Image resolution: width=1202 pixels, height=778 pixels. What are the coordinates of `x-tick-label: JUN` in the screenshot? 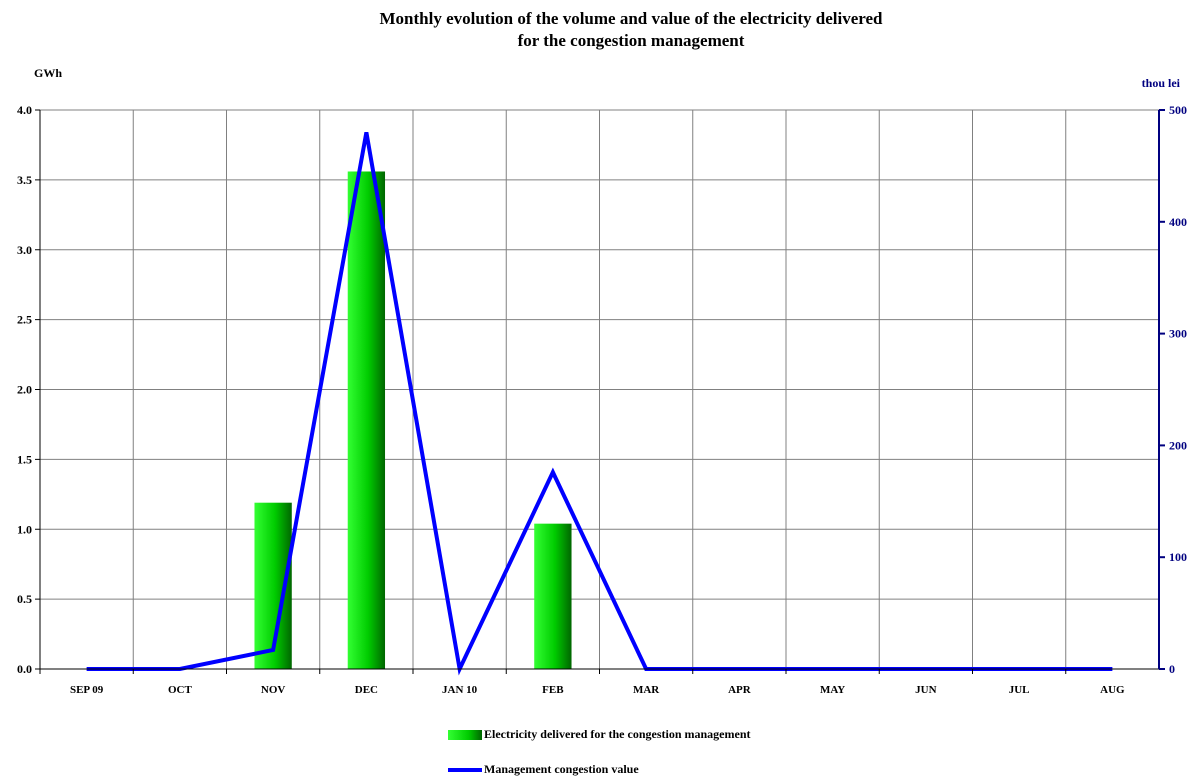 It's located at (925, 690).